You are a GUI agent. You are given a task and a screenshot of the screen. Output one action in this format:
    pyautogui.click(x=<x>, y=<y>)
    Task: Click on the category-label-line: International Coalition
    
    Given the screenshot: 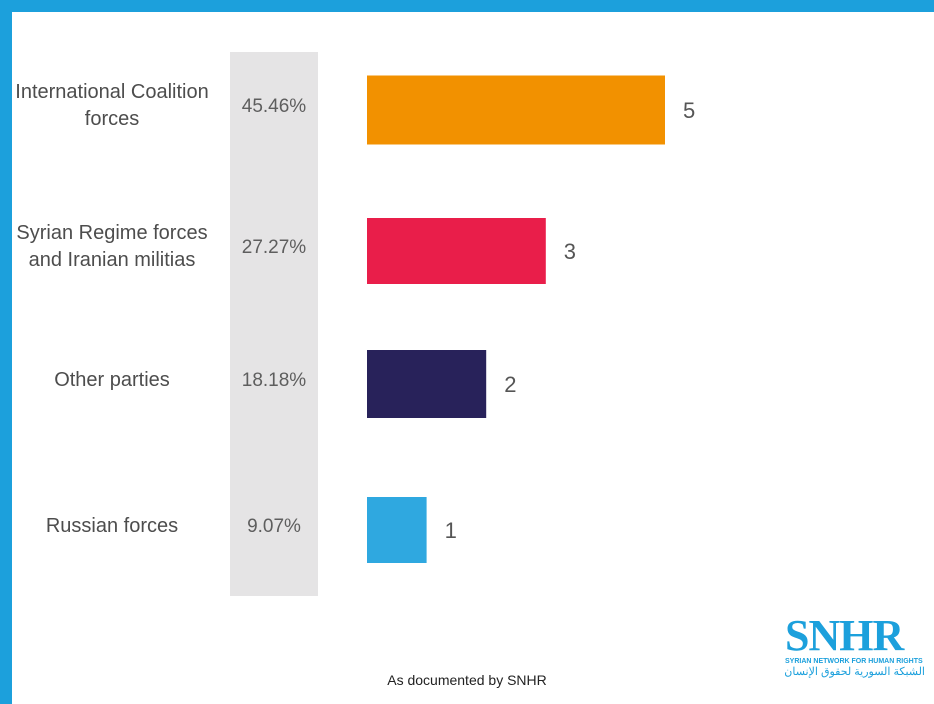 What is the action you would take?
    pyautogui.click(x=112, y=92)
    